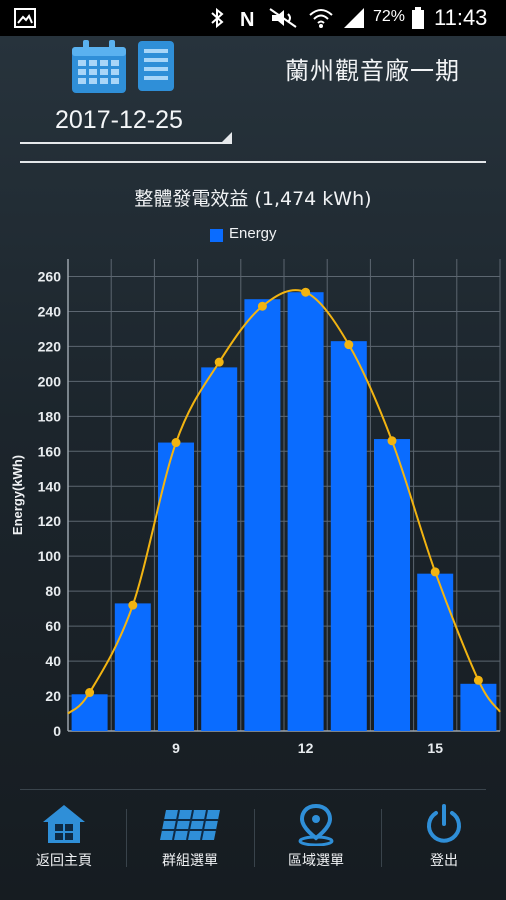  I want to click on y-tick-label: 120, so click(50, 521).